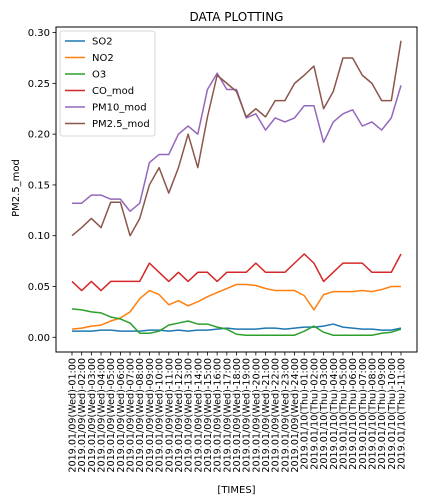 The width and height of the screenshot is (432, 504). What do you see at coordinates (392, 414) in the screenshot?
I see `x-tick-label: 2019.01/10(Thu)-10:00` at bounding box center [392, 414].